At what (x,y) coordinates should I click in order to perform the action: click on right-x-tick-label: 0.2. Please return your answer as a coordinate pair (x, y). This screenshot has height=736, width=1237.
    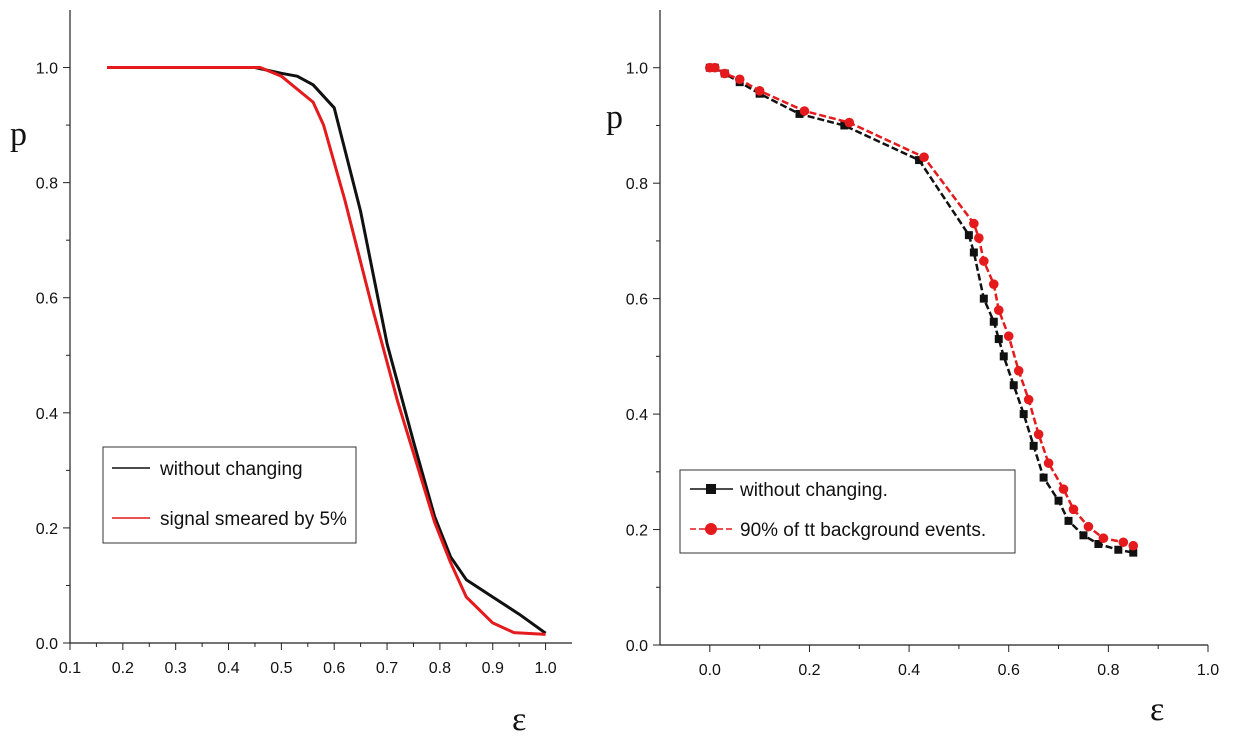
    Looking at the image, I should click on (809, 670).